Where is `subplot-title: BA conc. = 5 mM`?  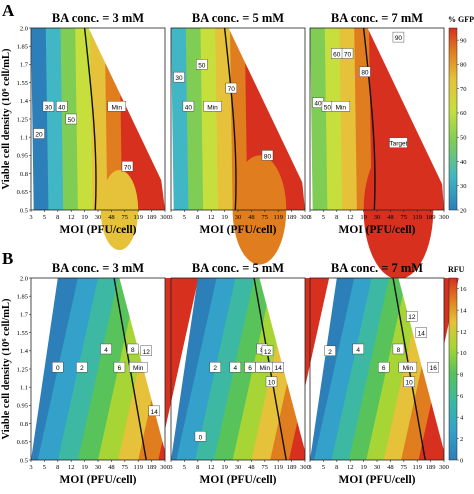
subplot-title: BA conc. = 5 mM is located at coordinates (238, 268).